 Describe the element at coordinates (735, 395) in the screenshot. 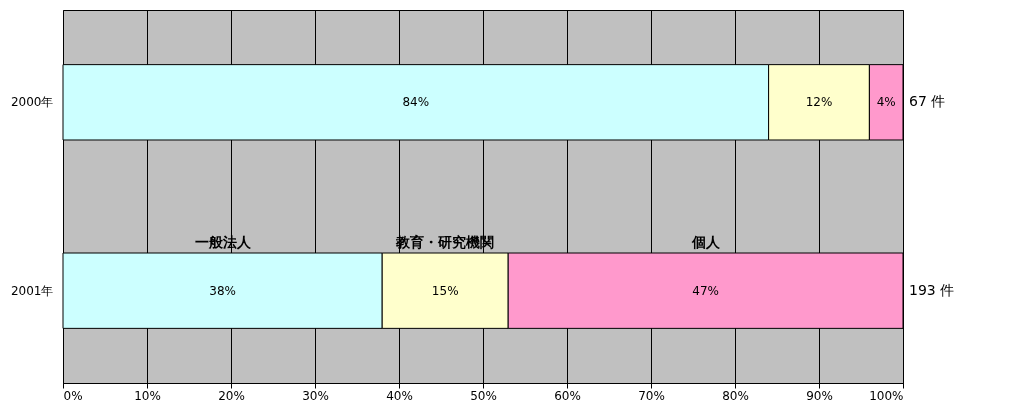

I see `x-tick-label: 80%` at that location.